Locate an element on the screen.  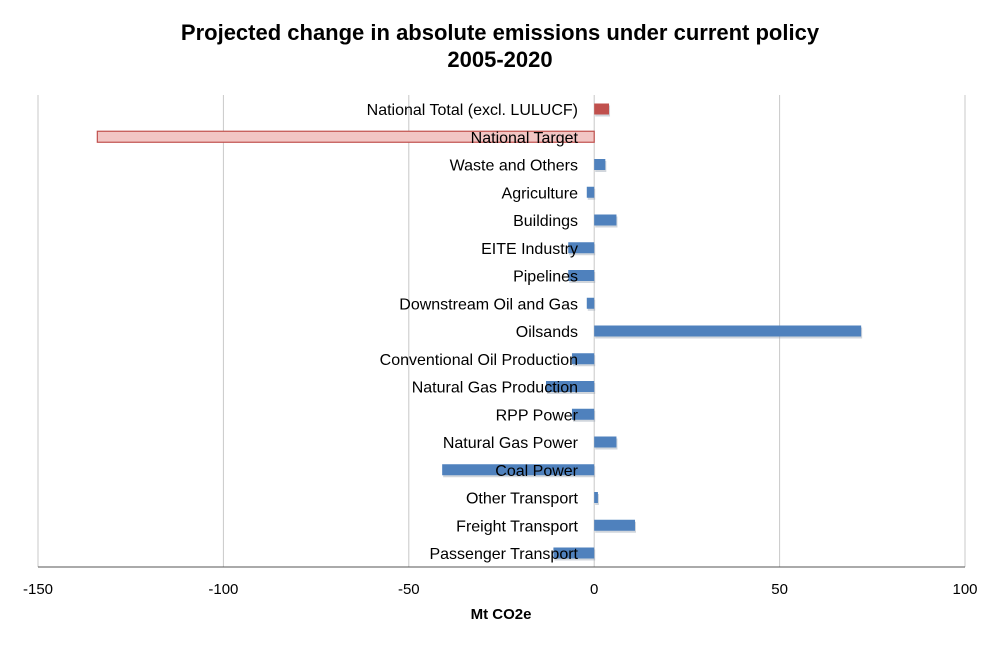
category-label: Buildings is located at coordinates (545, 221).